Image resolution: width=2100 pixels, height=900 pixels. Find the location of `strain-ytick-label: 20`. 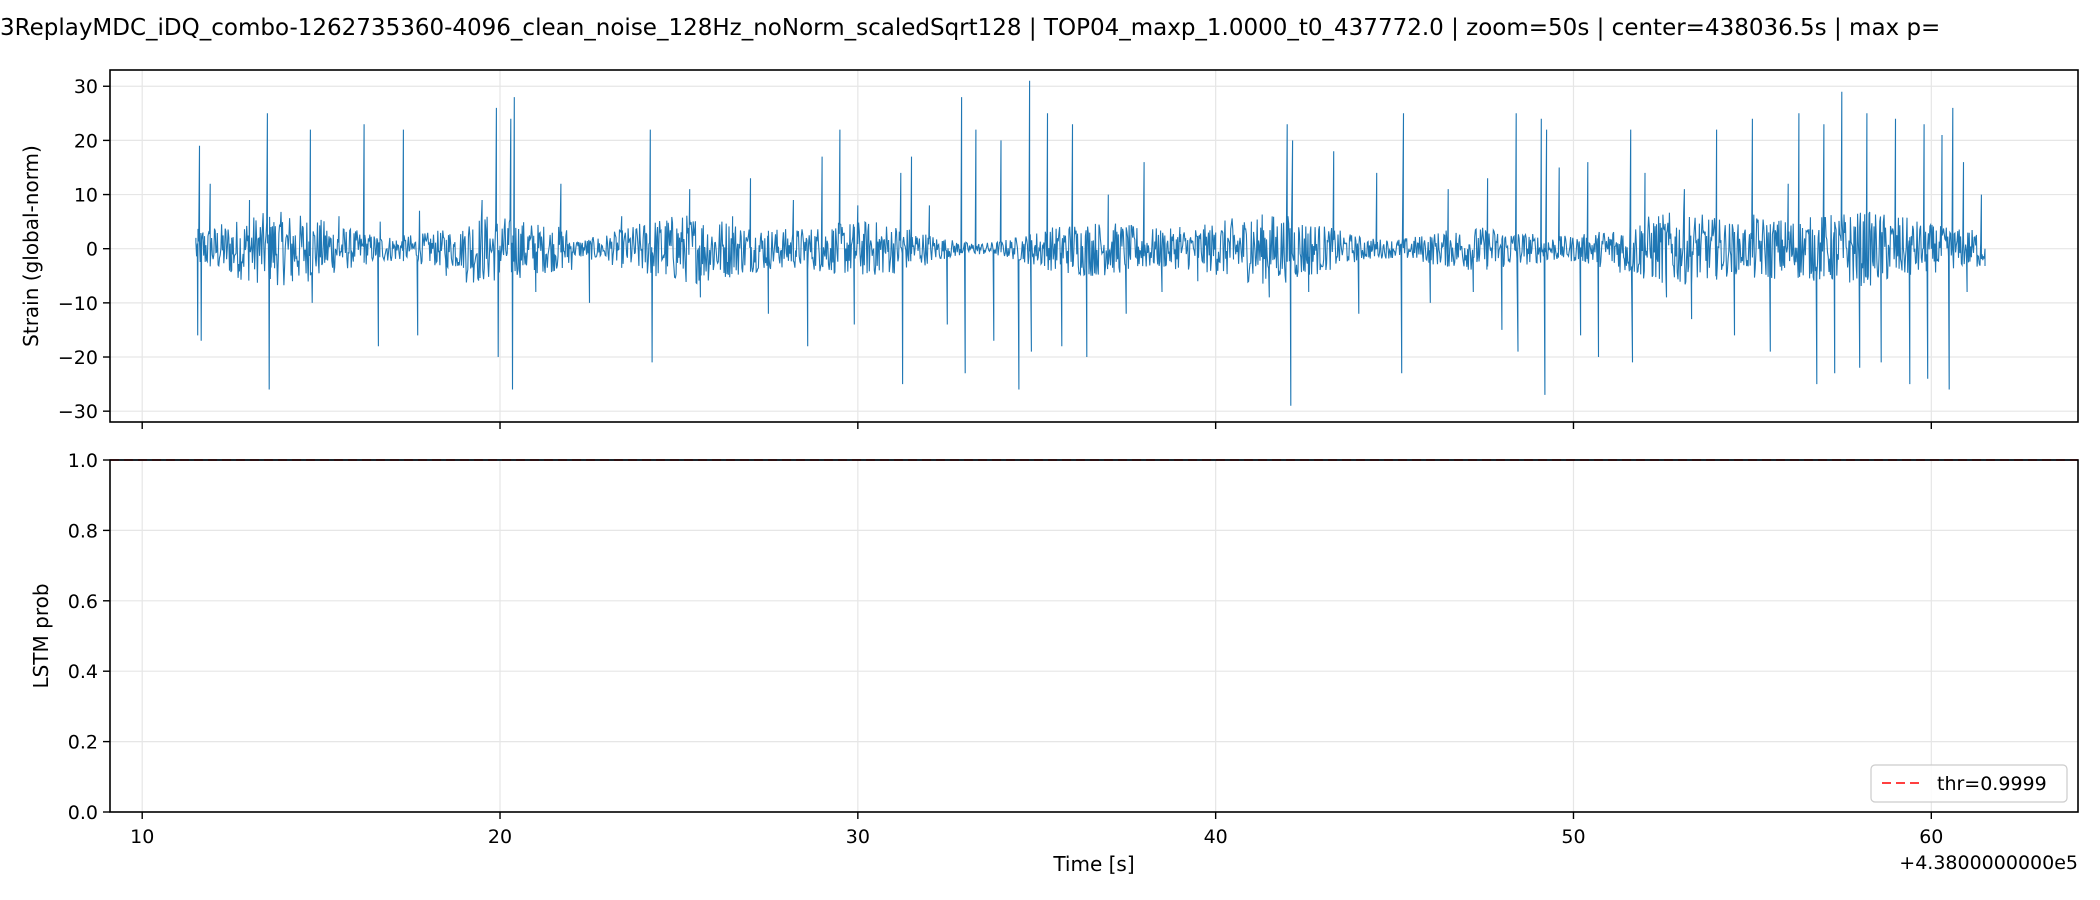

strain-ytick-label: 20 is located at coordinates (86, 141).